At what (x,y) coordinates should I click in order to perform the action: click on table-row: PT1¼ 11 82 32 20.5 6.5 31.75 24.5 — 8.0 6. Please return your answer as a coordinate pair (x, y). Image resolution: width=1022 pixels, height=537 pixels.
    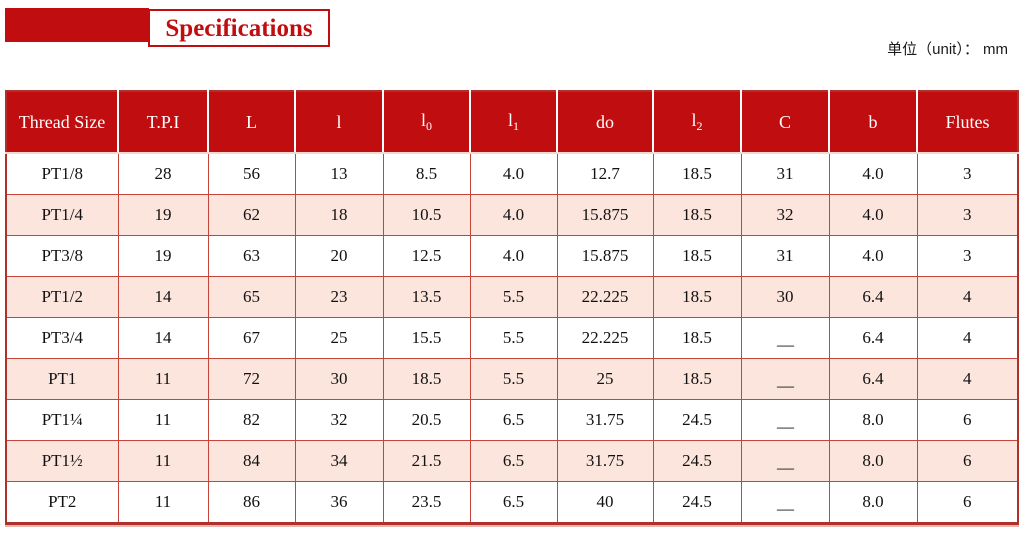
    Looking at the image, I should click on (512, 420).